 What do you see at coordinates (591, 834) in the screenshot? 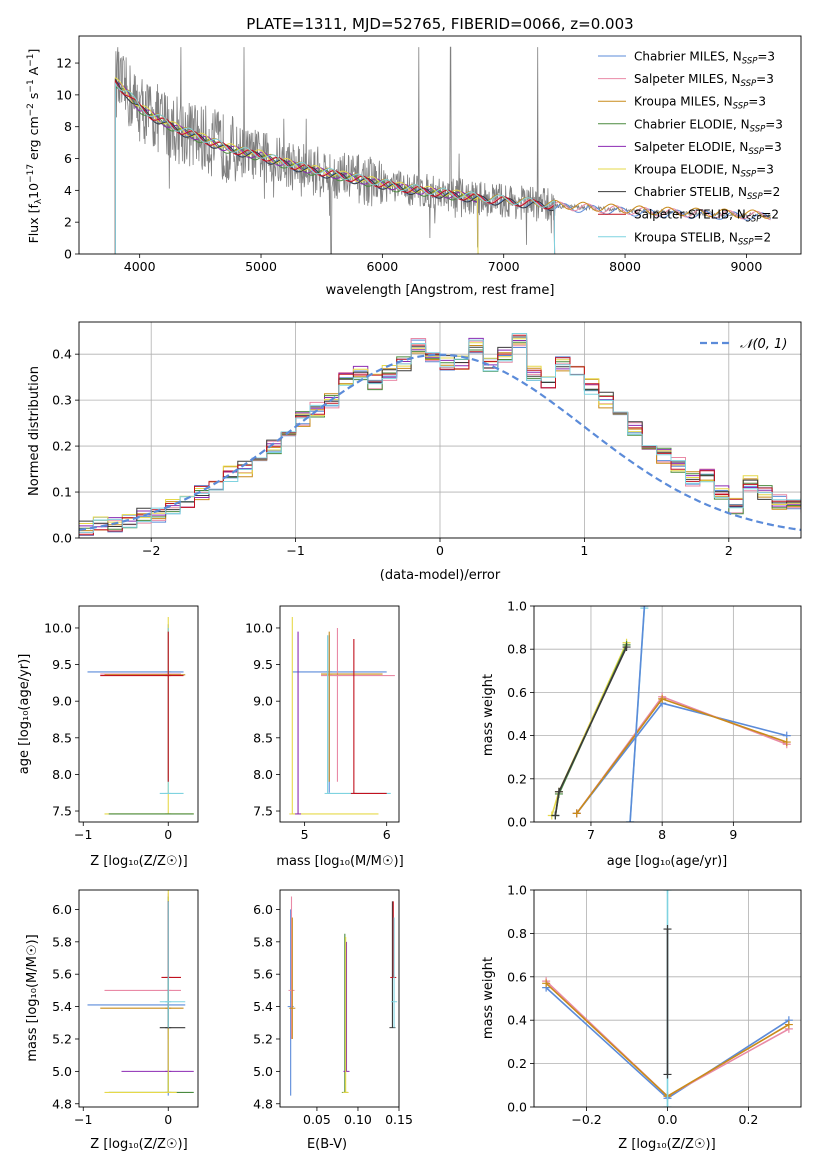
I see `x-tick-label: 7` at bounding box center [591, 834].